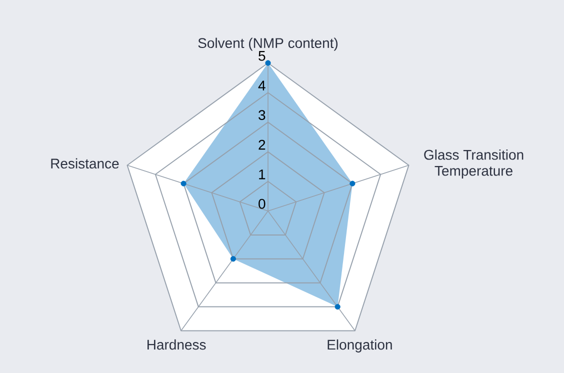 Image resolution: width=564 pixels, height=373 pixels. What do you see at coordinates (262, 56) in the screenshot?
I see `y-tick-label: 5` at bounding box center [262, 56].